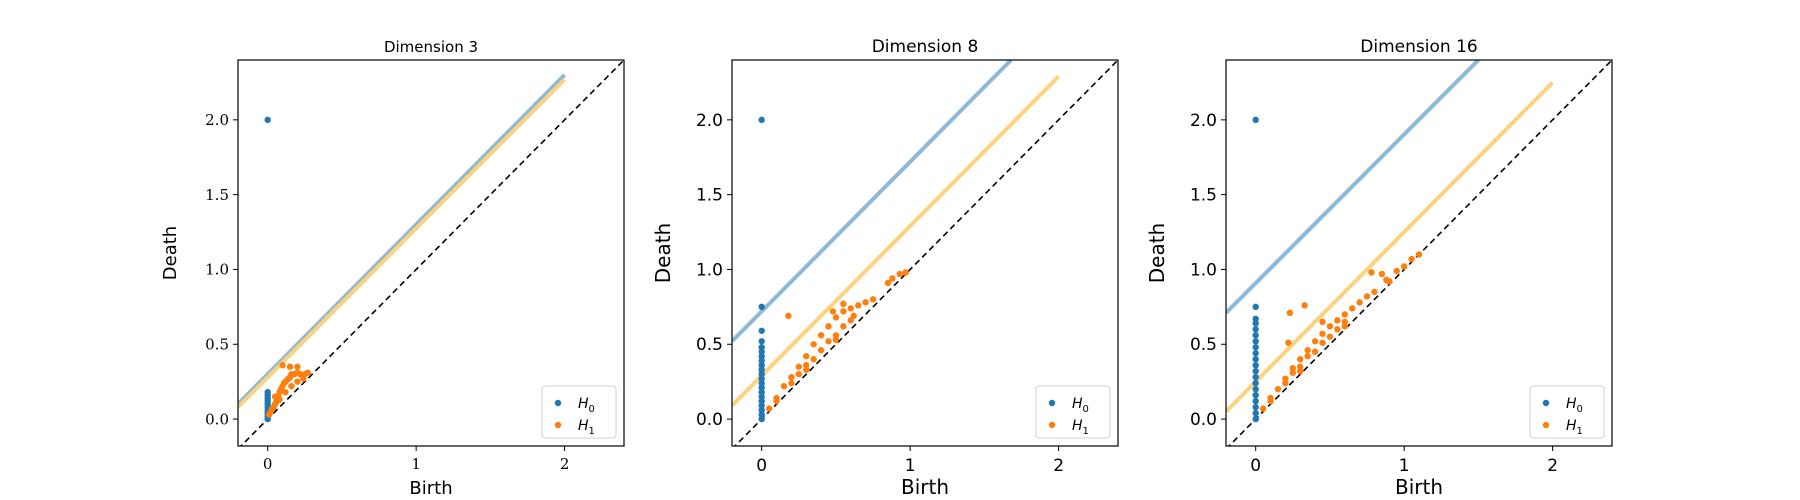 This screenshot has height=500, width=1800. I want to click on legend-label-h1: H1, so click(586, 427).